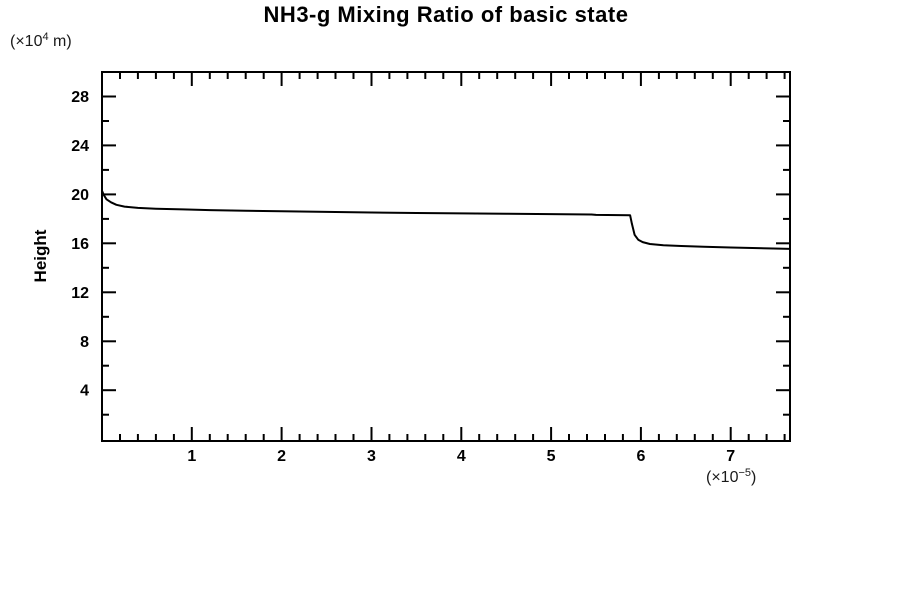 The image size is (900, 600). What do you see at coordinates (84, 391) in the screenshot?
I see `y-tick-label: 4` at bounding box center [84, 391].